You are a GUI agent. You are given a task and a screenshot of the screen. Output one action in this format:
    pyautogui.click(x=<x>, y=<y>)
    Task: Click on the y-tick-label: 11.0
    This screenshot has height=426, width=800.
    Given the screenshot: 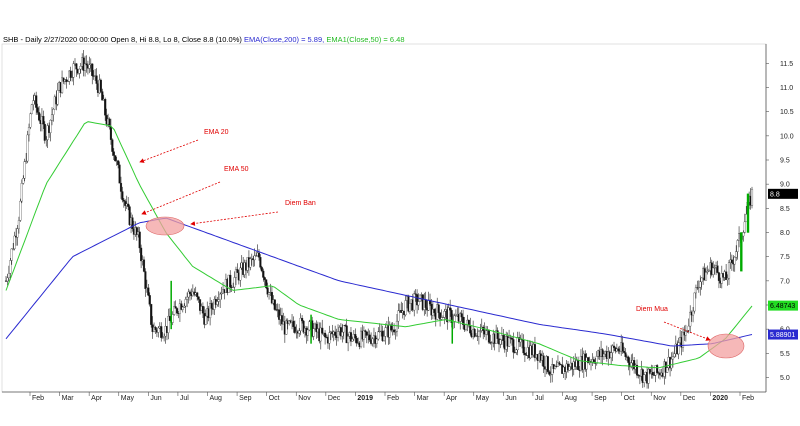 What is the action you would take?
    pyautogui.click(x=786, y=88)
    